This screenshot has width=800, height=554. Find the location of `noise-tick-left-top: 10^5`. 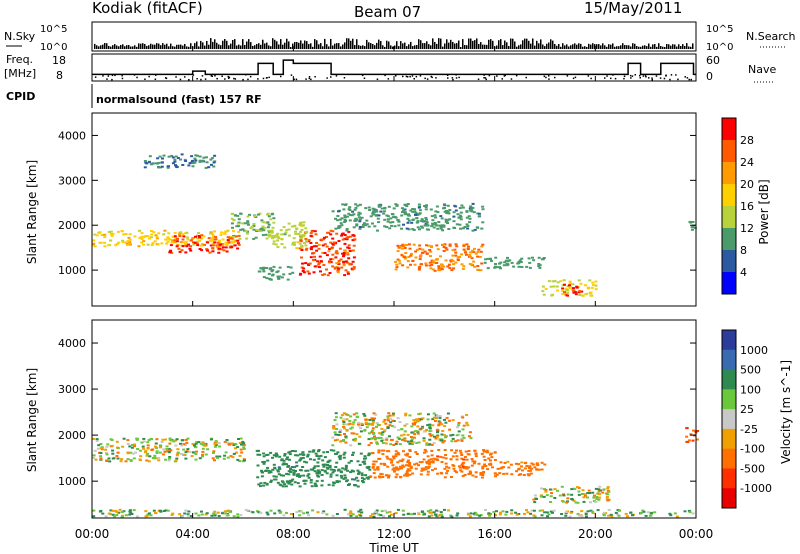

noise-tick-left-top: 10^5 is located at coordinates (53, 29).